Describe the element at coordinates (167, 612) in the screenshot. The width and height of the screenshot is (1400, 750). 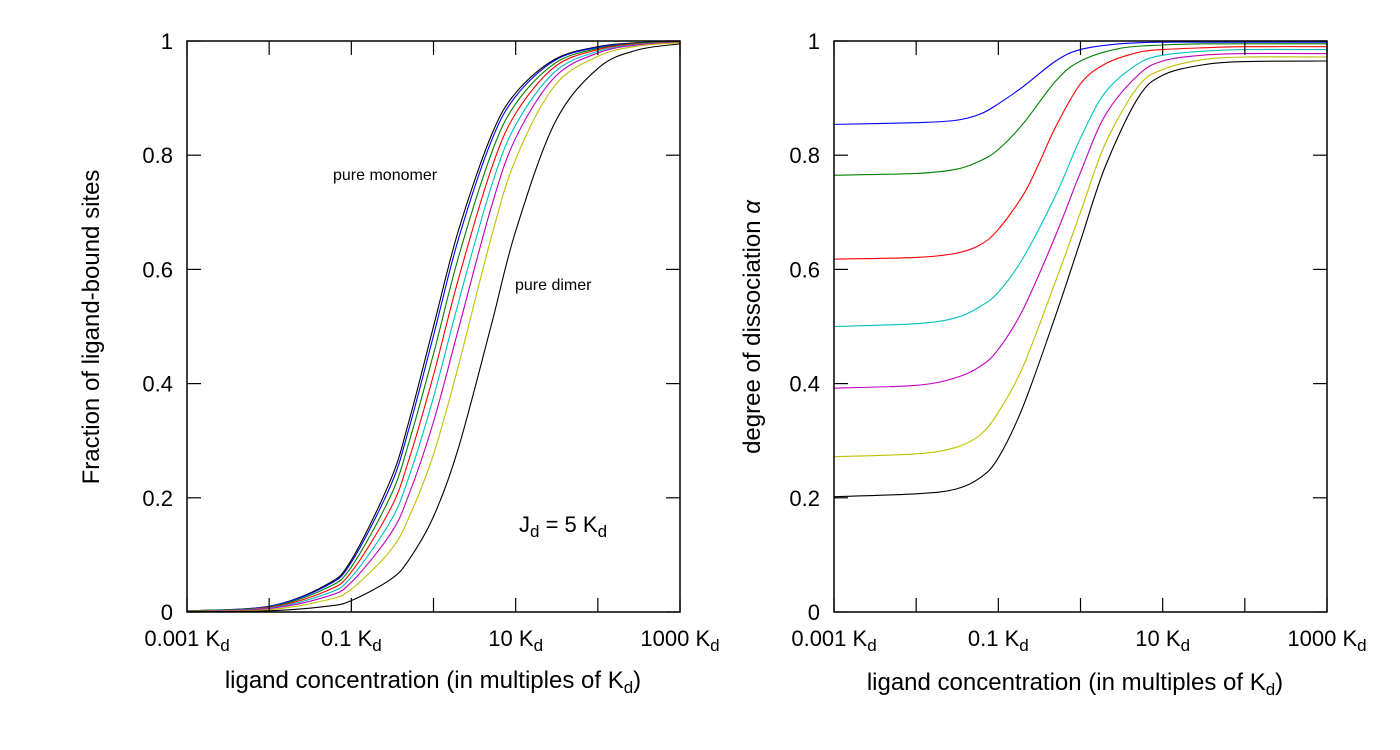
I see `left-y-tick-label: 0` at that location.